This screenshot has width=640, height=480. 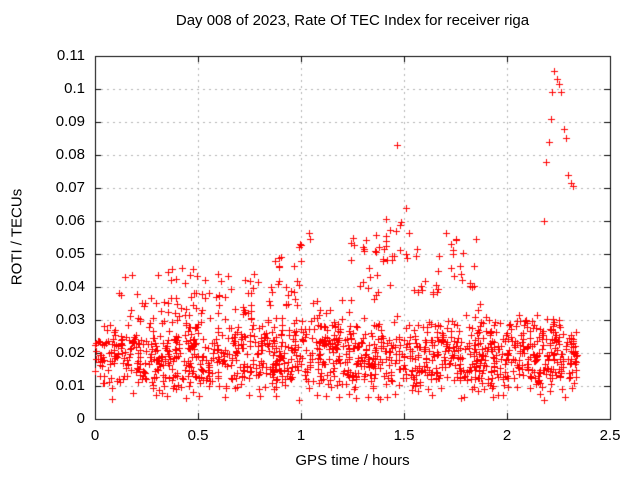 What do you see at coordinates (74, 88) in the screenshot?
I see `y-tick-label: 0.1` at bounding box center [74, 88].